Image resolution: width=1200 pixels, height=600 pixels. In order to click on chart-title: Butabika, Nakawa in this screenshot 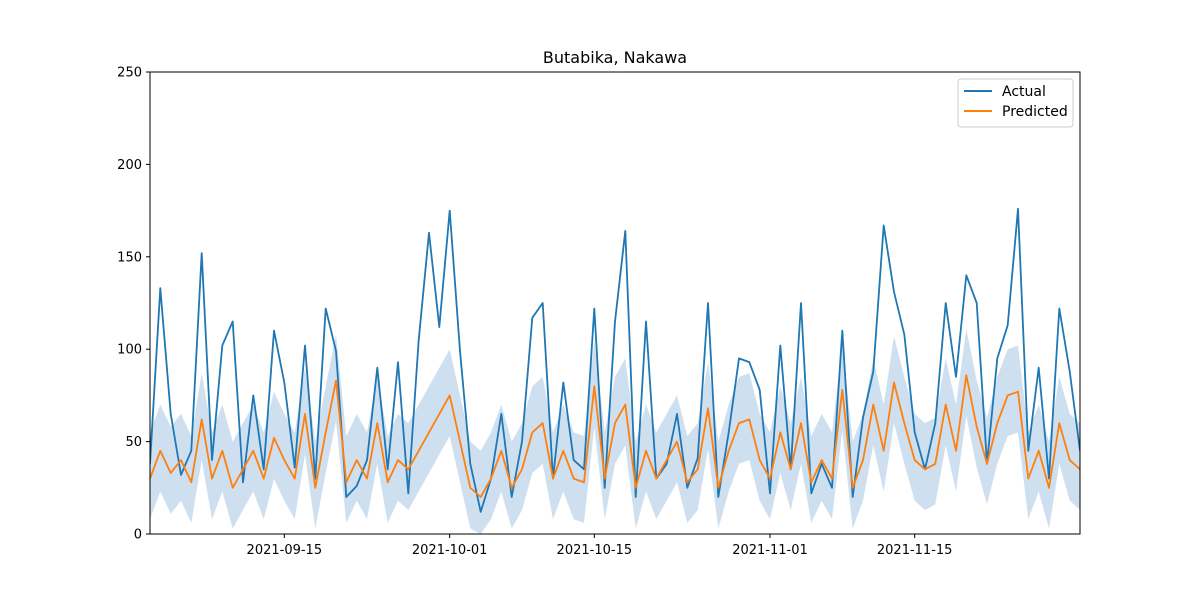, I will do `click(615, 57)`.